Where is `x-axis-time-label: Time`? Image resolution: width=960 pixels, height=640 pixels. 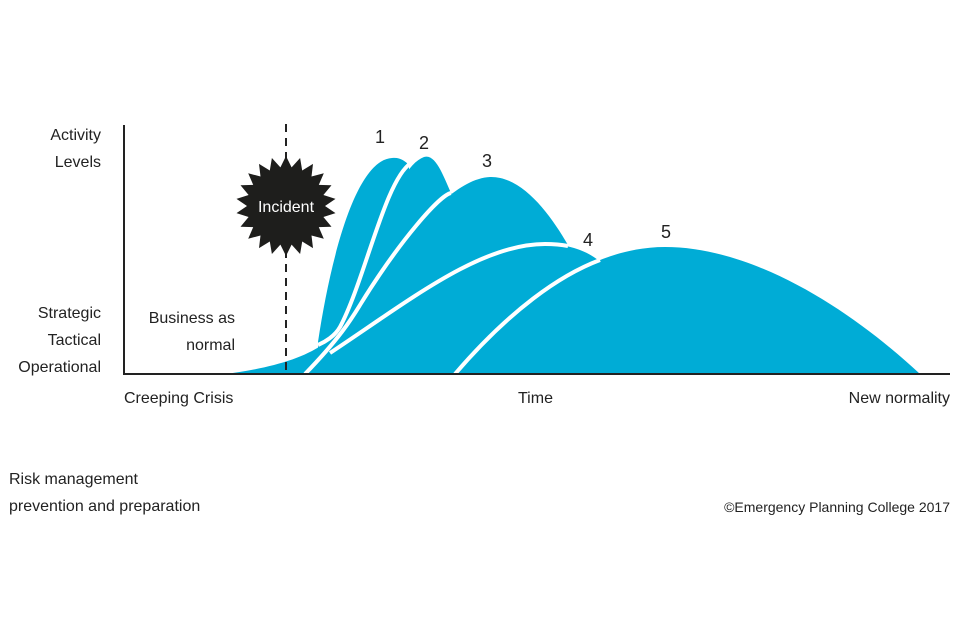 x-axis-time-label: Time is located at coordinates (535, 398).